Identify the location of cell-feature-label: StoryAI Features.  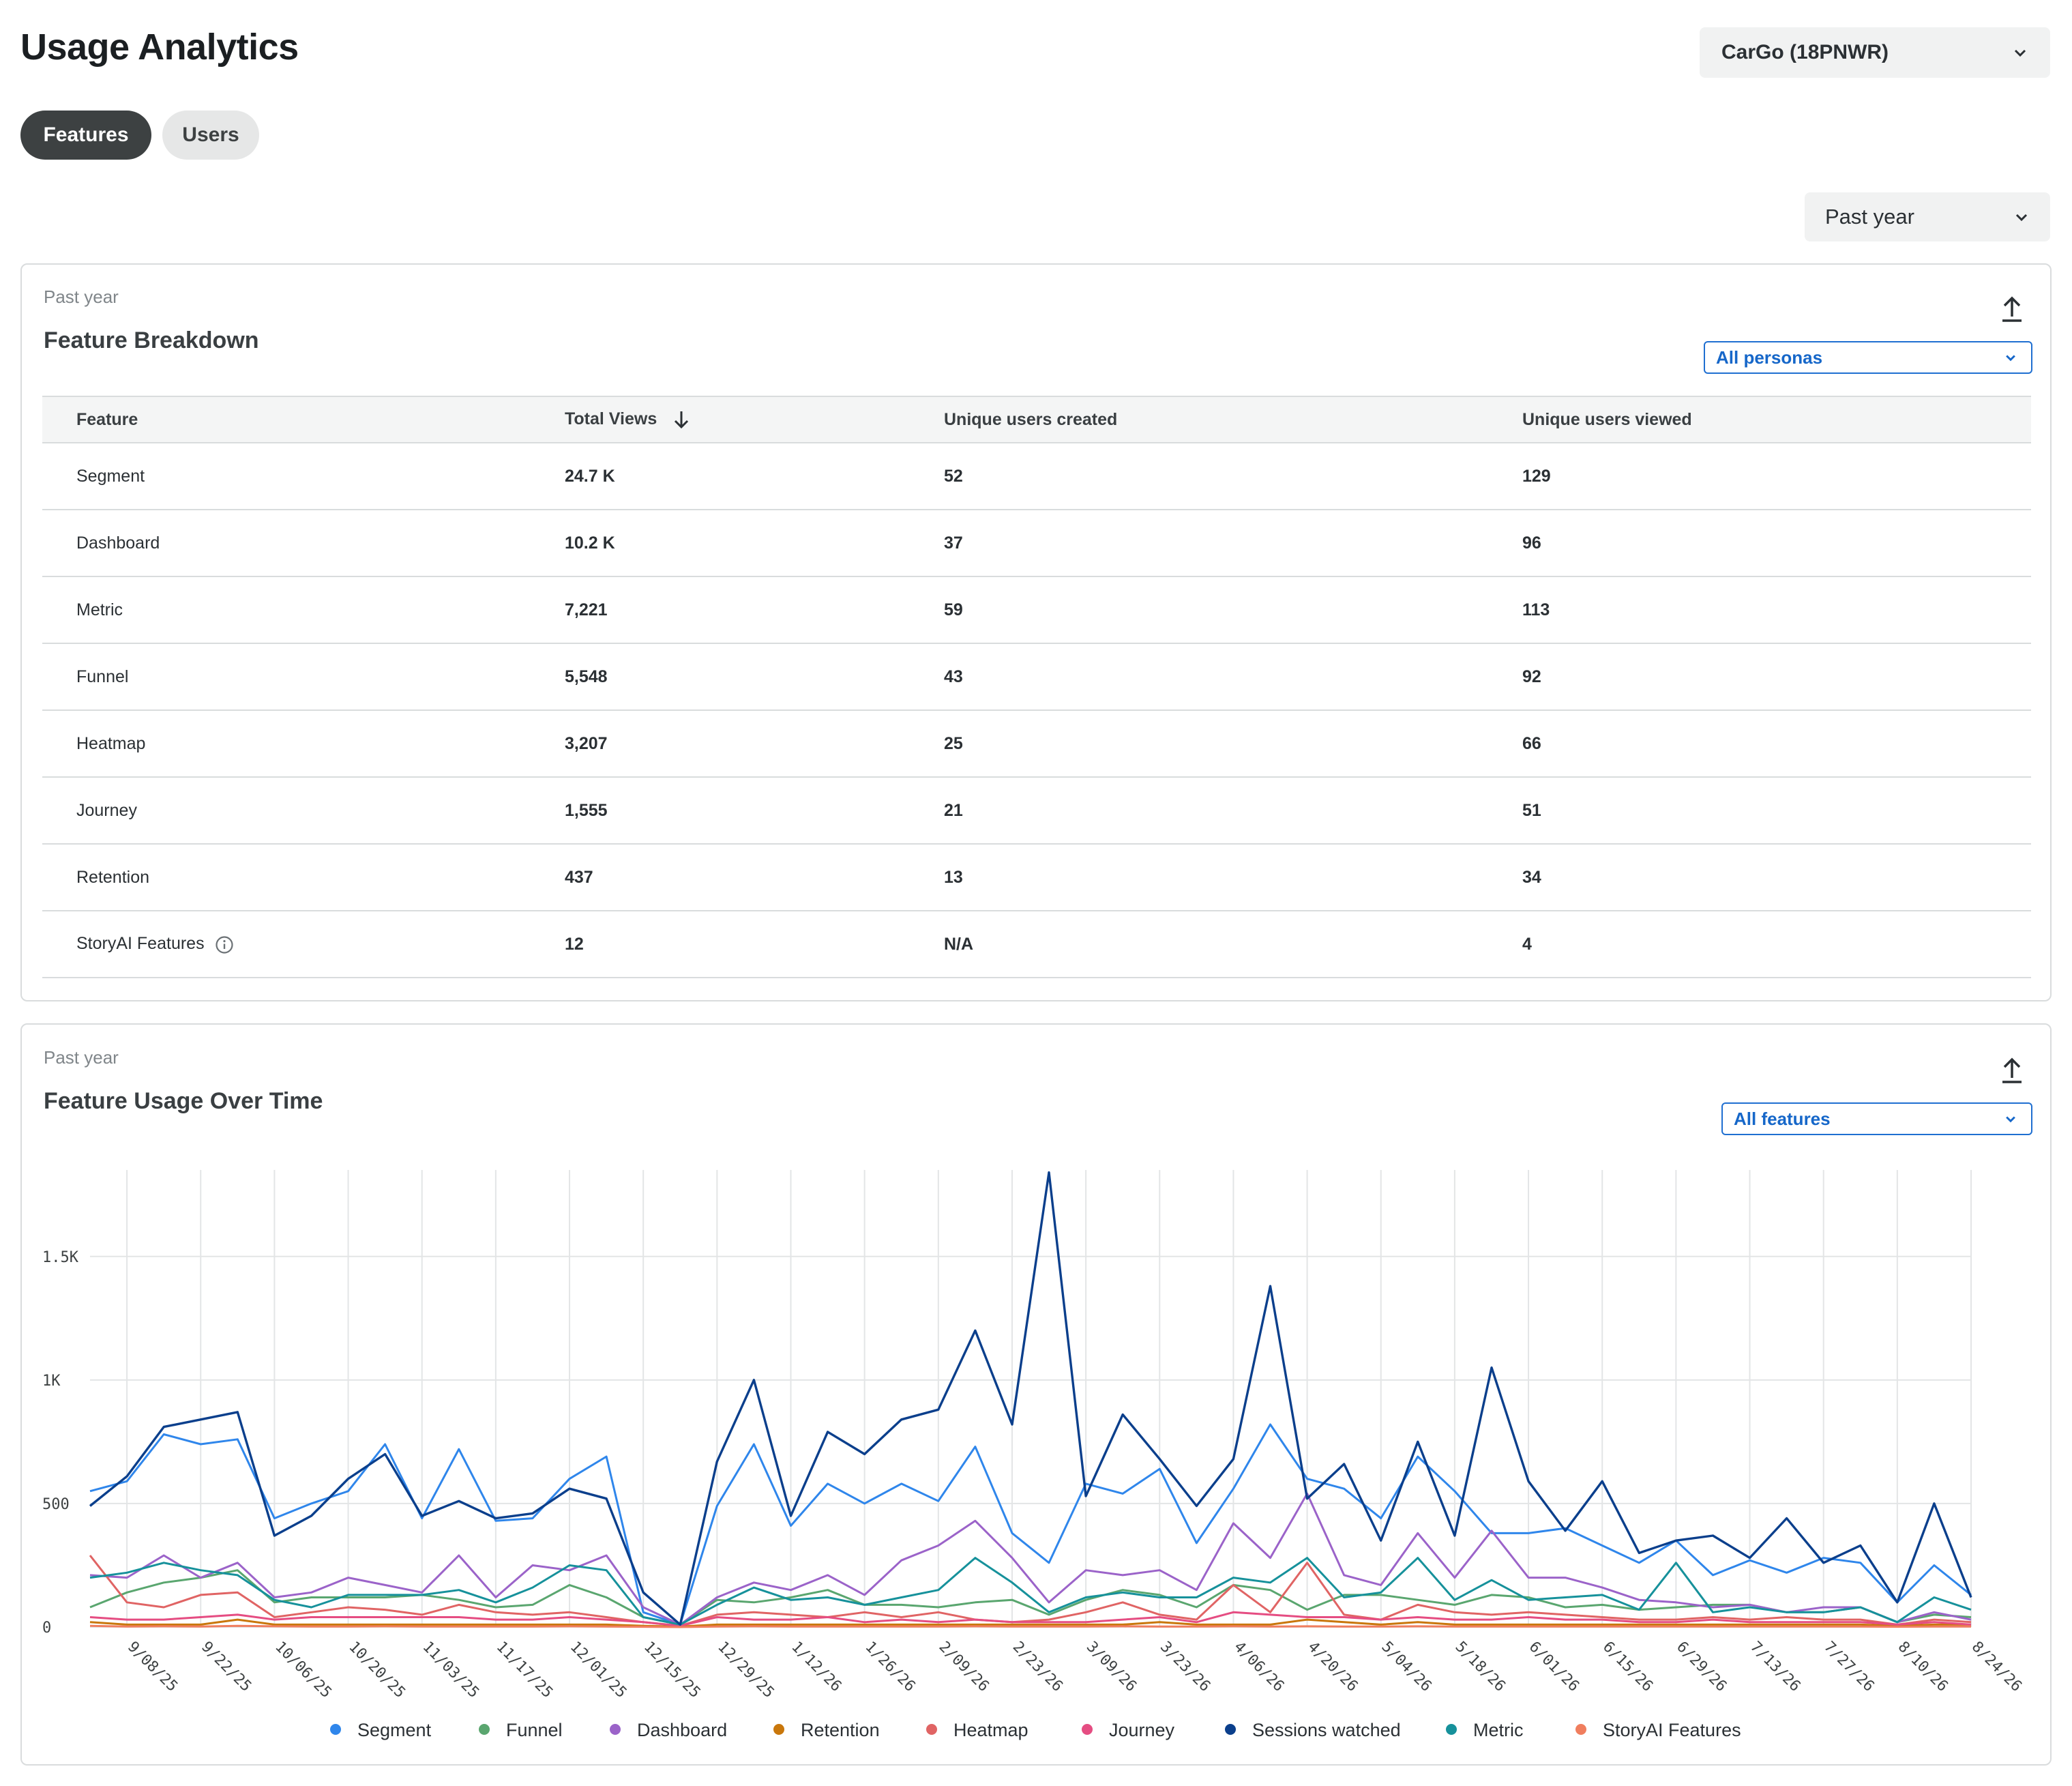
(141, 944).